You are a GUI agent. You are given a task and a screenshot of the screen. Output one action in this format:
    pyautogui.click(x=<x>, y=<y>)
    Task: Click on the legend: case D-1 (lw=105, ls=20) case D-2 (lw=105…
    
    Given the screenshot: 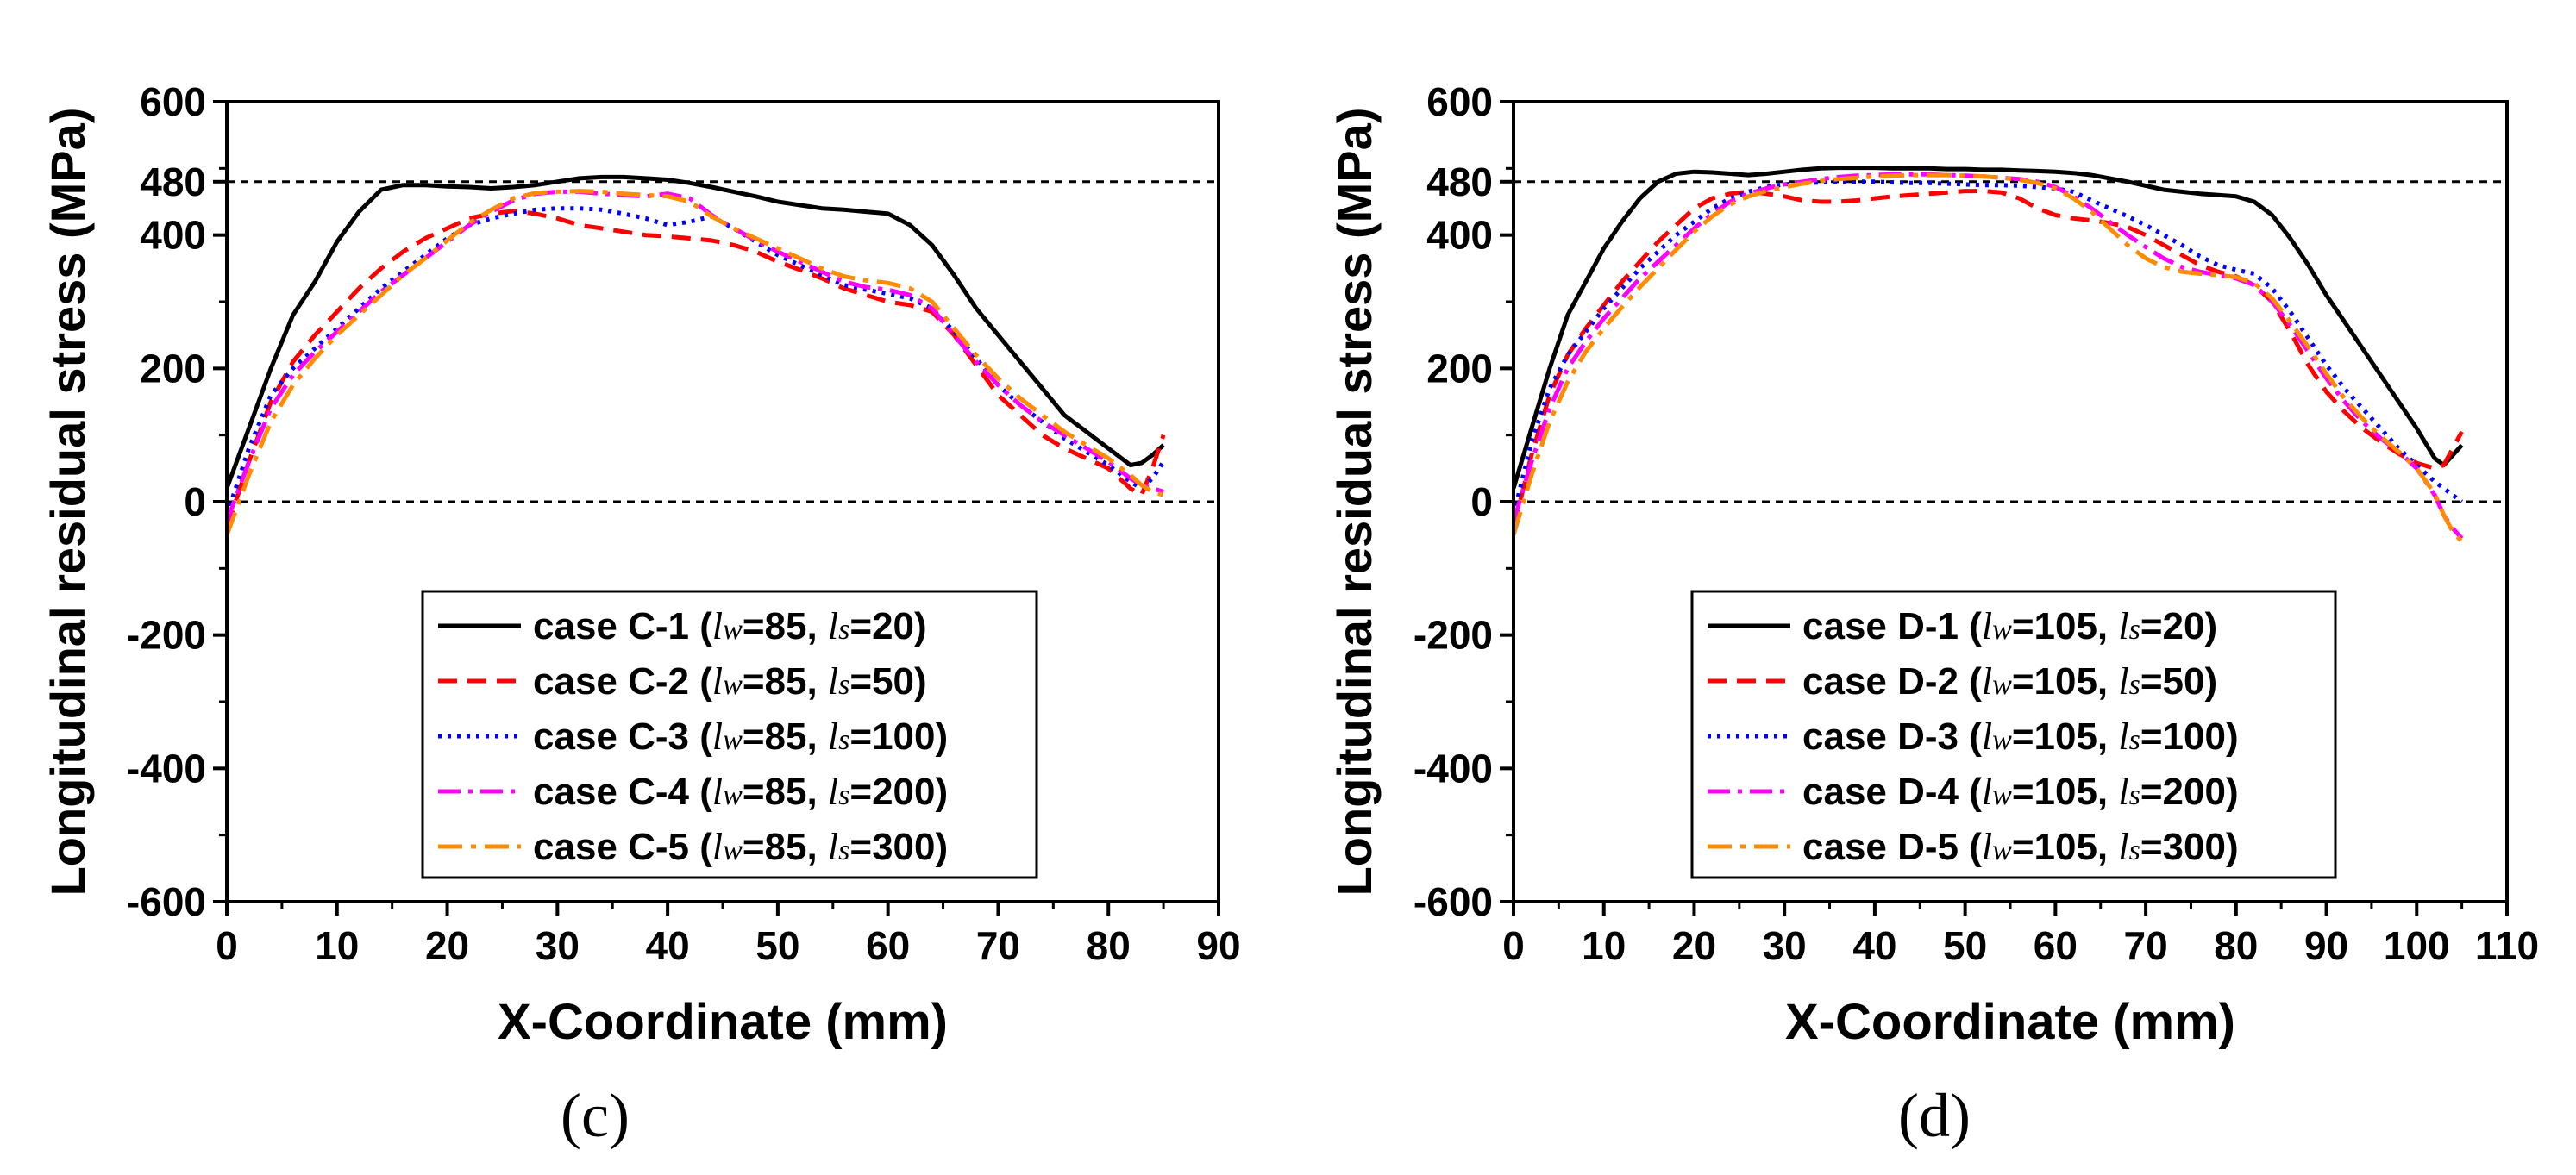 What is the action you would take?
    pyautogui.click(x=2013, y=734)
    